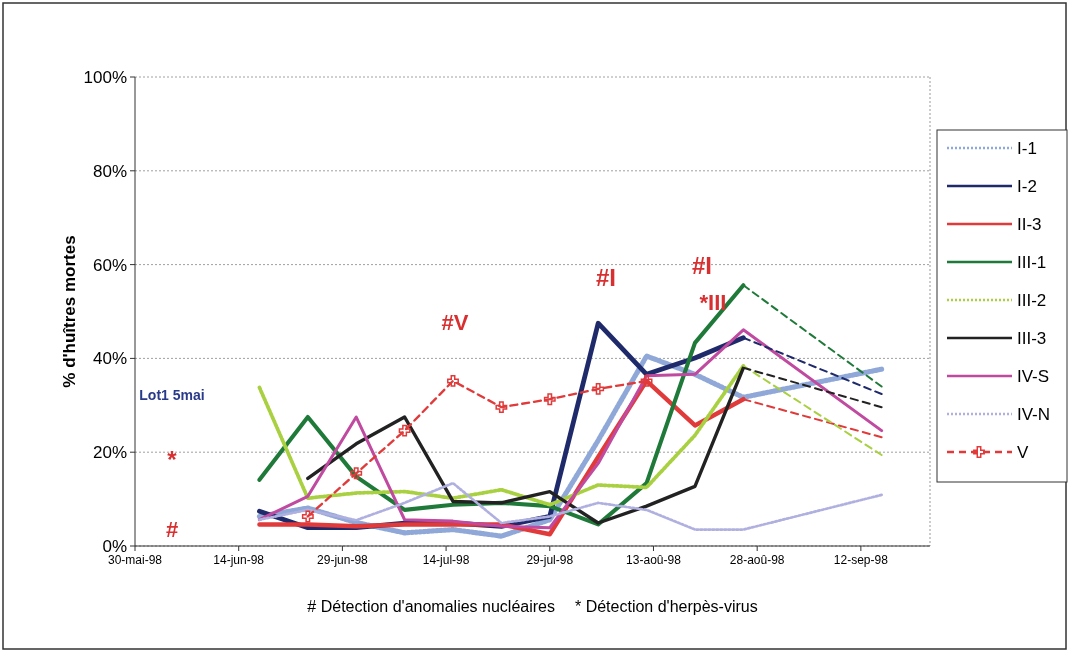 This screenshot has width=1077, height=670. What do you see at coordinates (1023, 452) in the screenshot?
I see `legend-label: V` at bounding box center [1023, 452].